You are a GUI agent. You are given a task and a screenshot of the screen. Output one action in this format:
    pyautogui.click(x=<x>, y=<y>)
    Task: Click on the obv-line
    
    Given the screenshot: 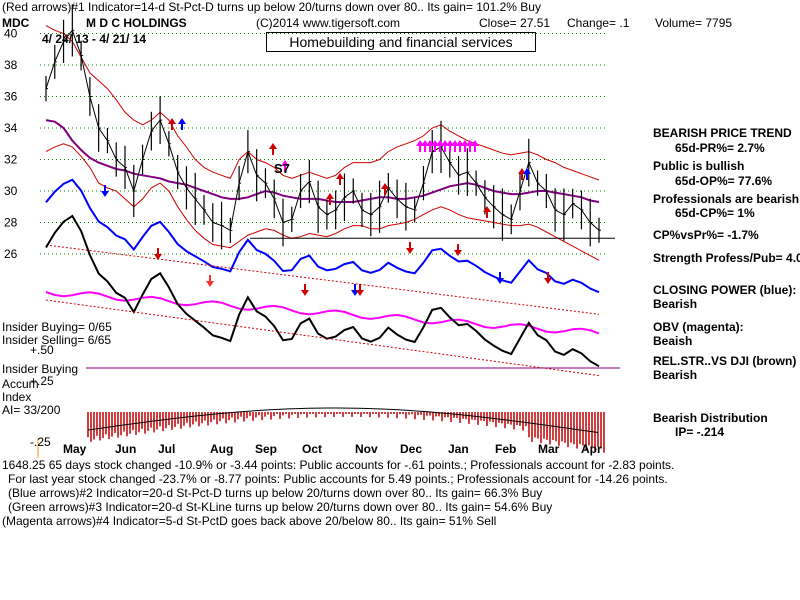 What is the action you would take?
    pyautogui.click(x=322, y=313)
    